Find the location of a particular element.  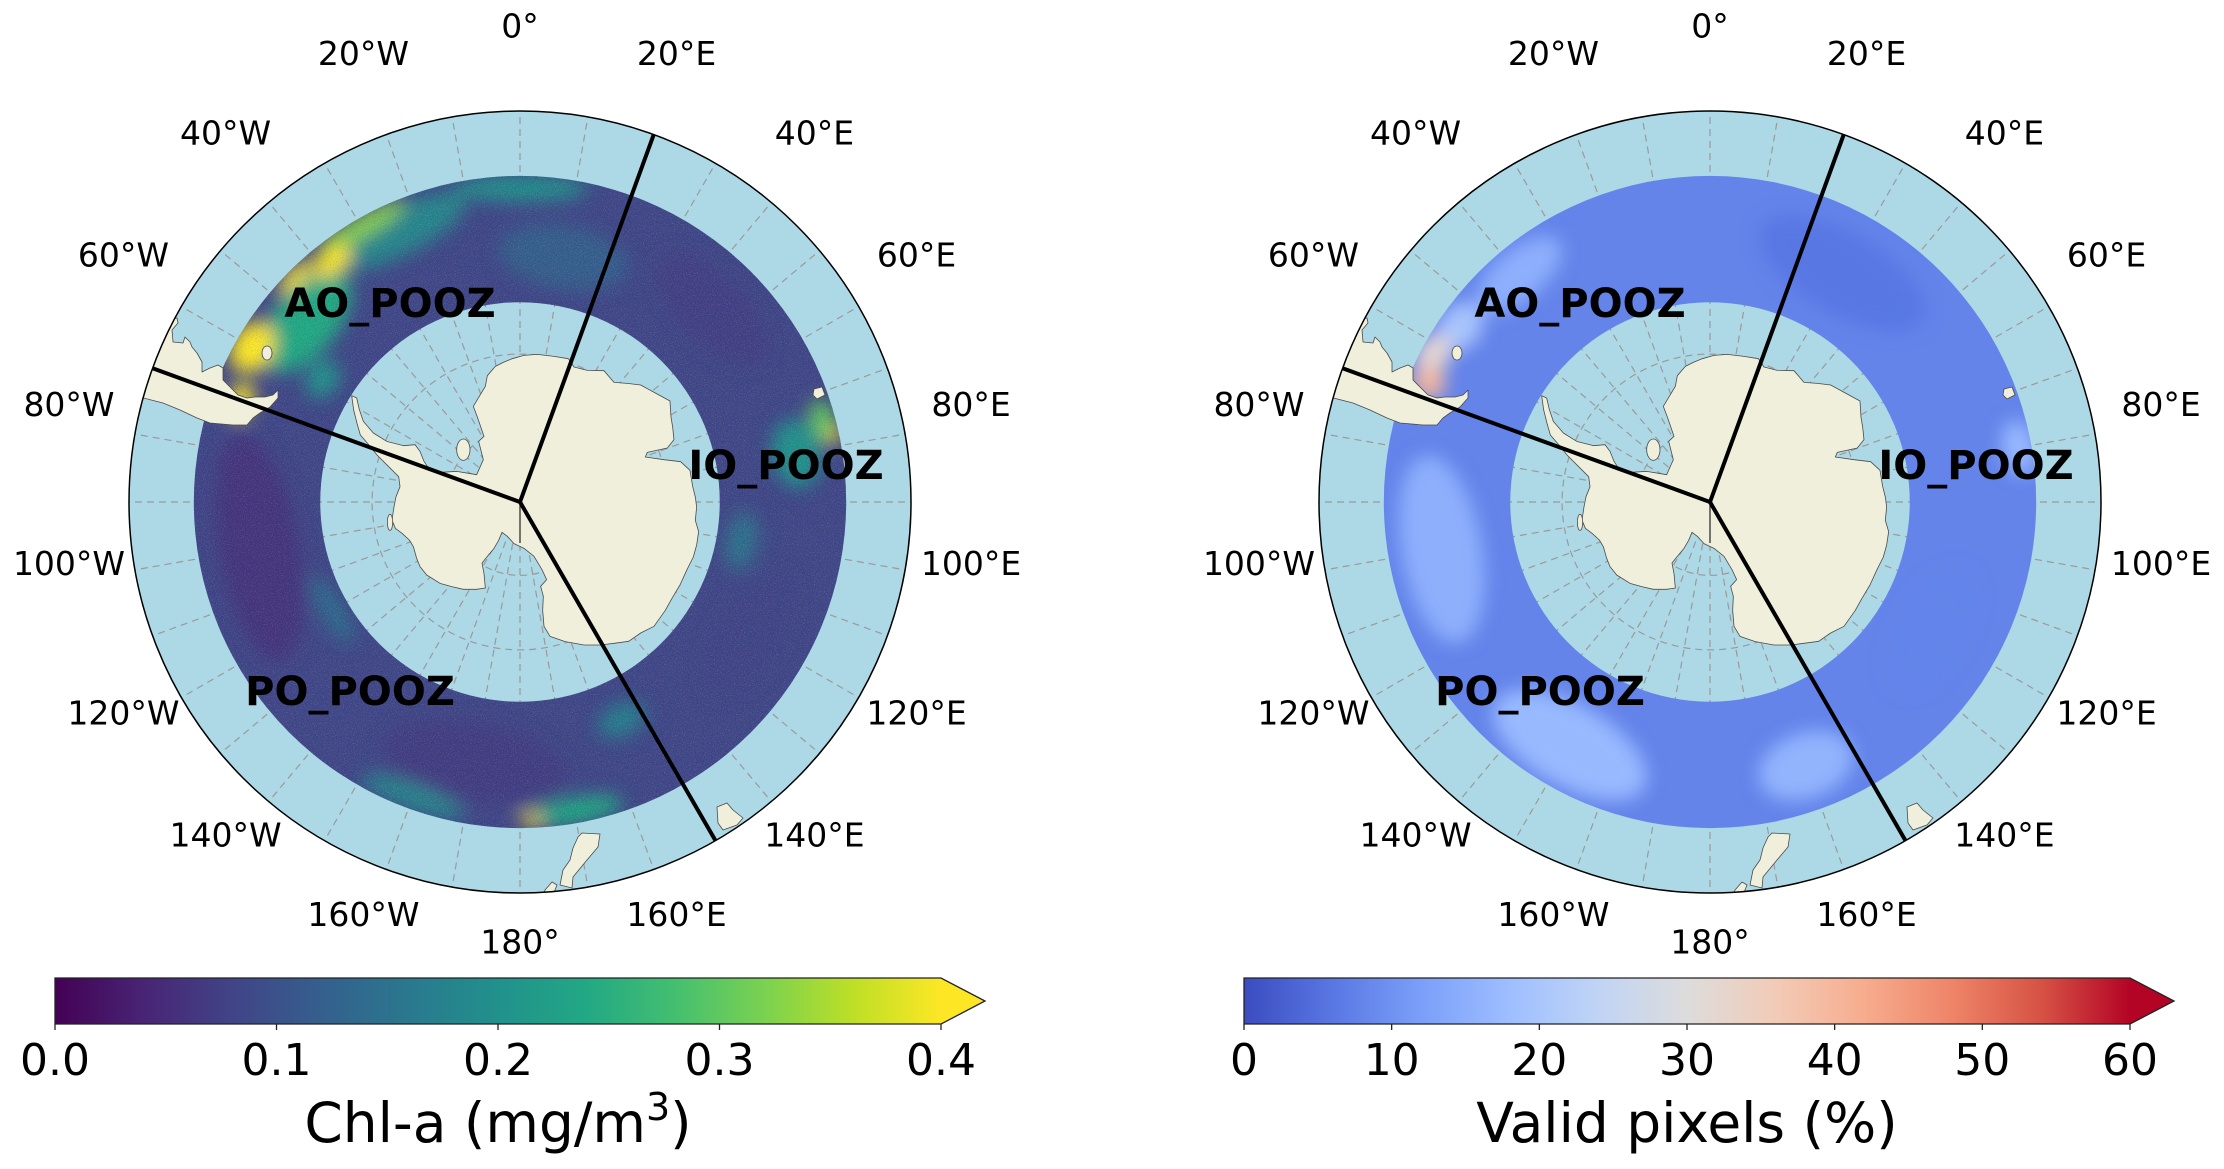

colorbar-tick-label: 0.1 is located at coordinates (277, 1060).